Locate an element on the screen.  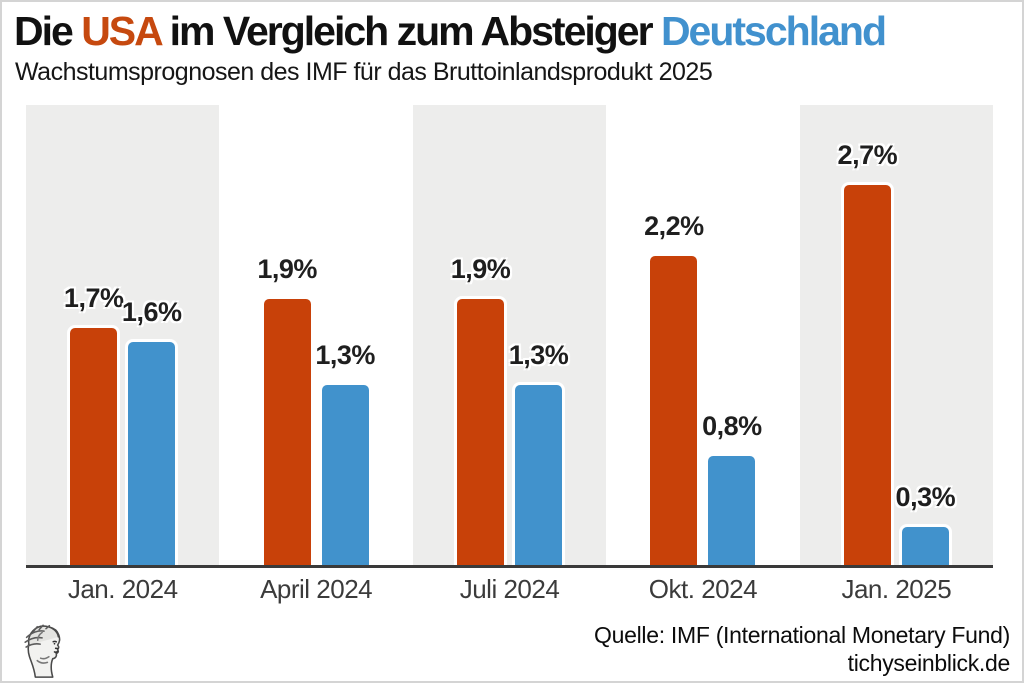
bar-usa-3: 1,9% is located at coordinates (481, 410).